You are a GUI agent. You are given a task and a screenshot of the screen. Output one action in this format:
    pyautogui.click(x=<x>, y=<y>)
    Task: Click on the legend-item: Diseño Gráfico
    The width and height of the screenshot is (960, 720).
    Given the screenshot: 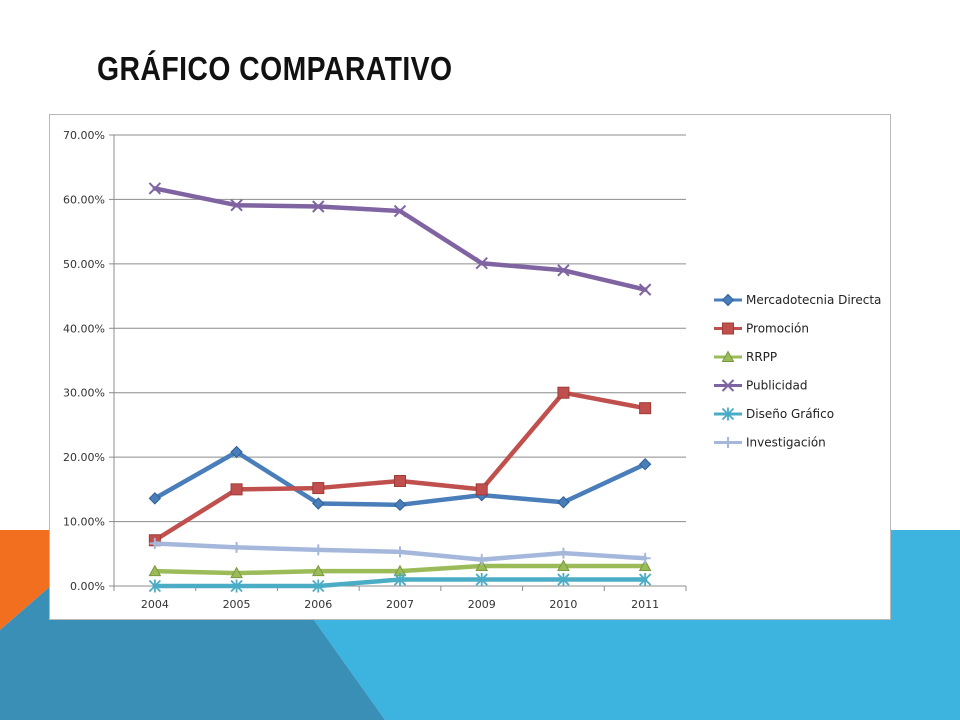 What is the action you would take?
    pyautogui.click(x=774, y=414)
    